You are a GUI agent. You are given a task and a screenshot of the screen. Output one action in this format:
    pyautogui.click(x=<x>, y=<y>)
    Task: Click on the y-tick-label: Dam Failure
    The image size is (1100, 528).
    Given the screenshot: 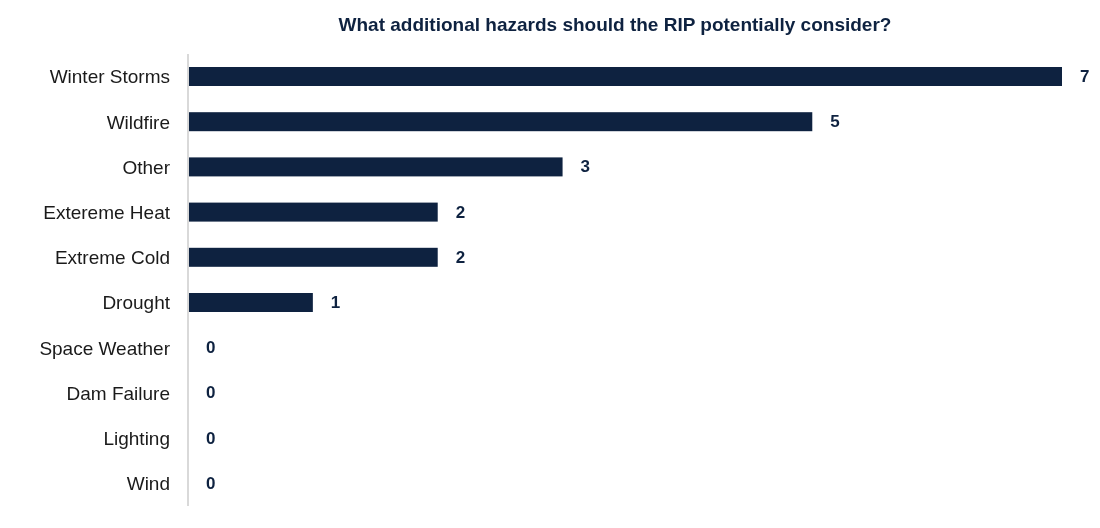 What is the action you would take?
    pyautogui.click(x=118, y=393)
    